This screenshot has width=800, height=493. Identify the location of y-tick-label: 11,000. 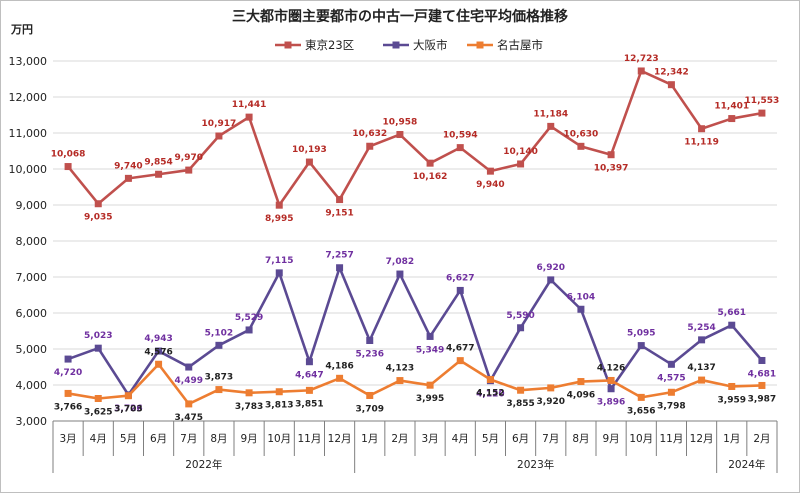
(28, 133).